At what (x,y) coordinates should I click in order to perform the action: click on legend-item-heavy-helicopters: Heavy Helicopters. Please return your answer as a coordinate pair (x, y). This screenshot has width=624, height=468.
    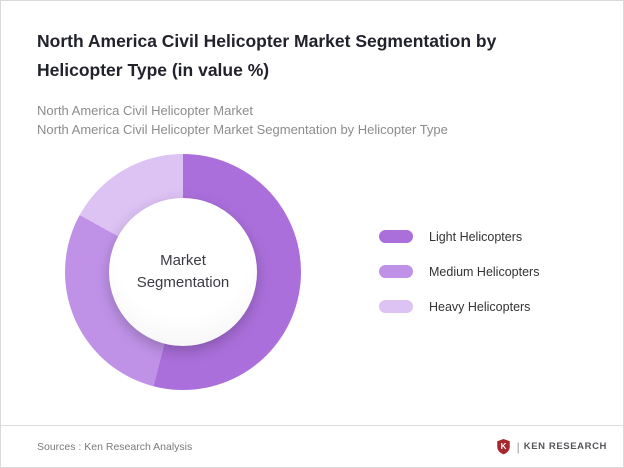
    Looking at the image, I should click on (459, 307).